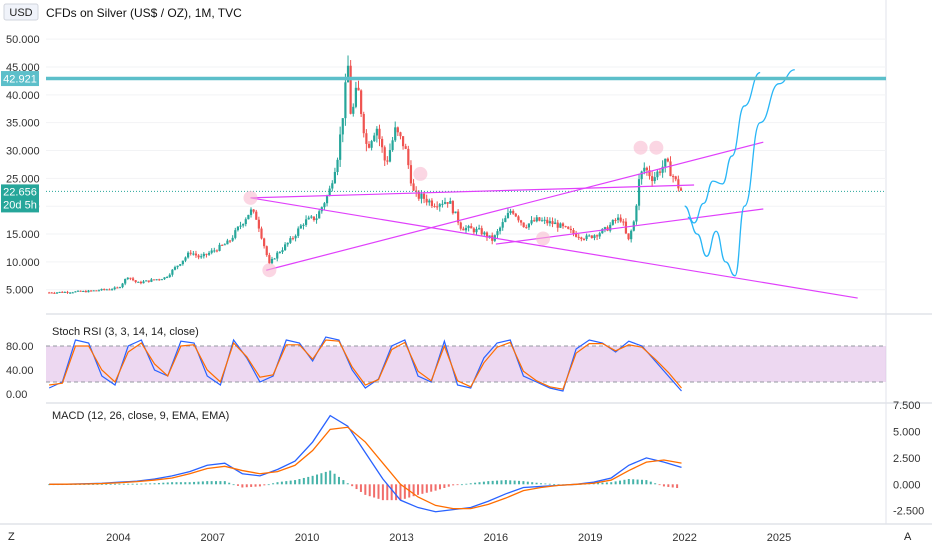 This screenshot has width=932, height=550. I want to click on autoscale-button: A, so click(908, 537).